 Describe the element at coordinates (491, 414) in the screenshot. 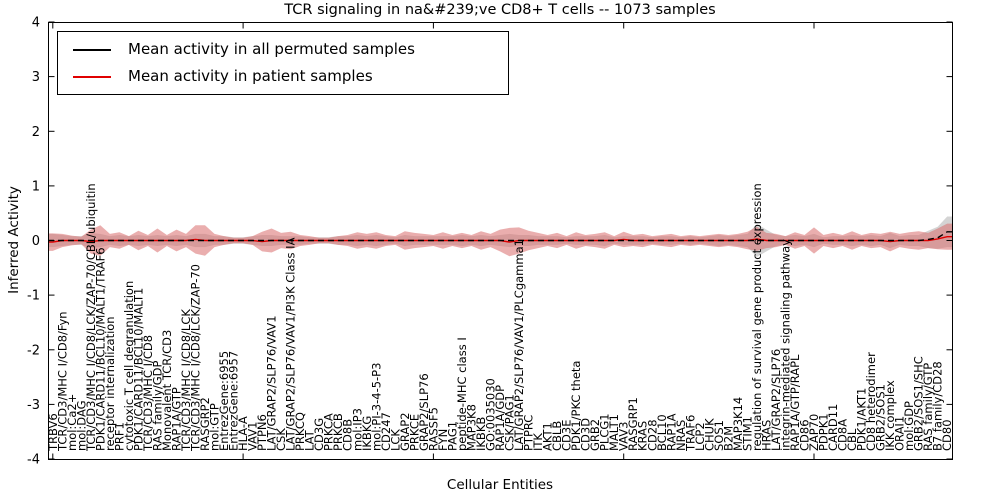

I see `x-tick-label: GO:0035030` at that location.